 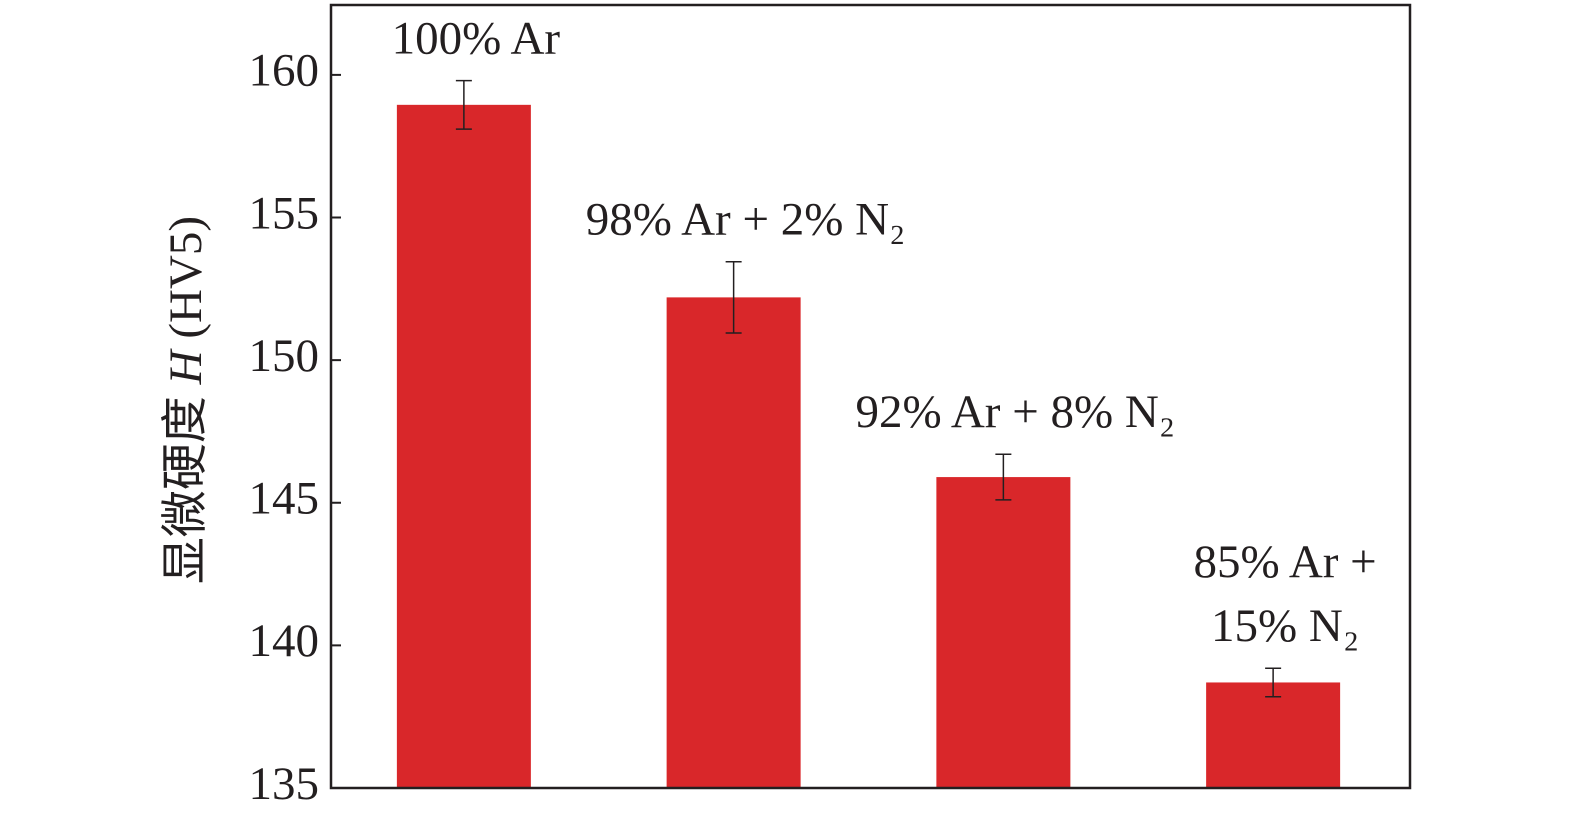 What do you see at coordinates (284, 356) in the screenshot?
I see `y-tick-label: 150` at bounding box center [284, 356].